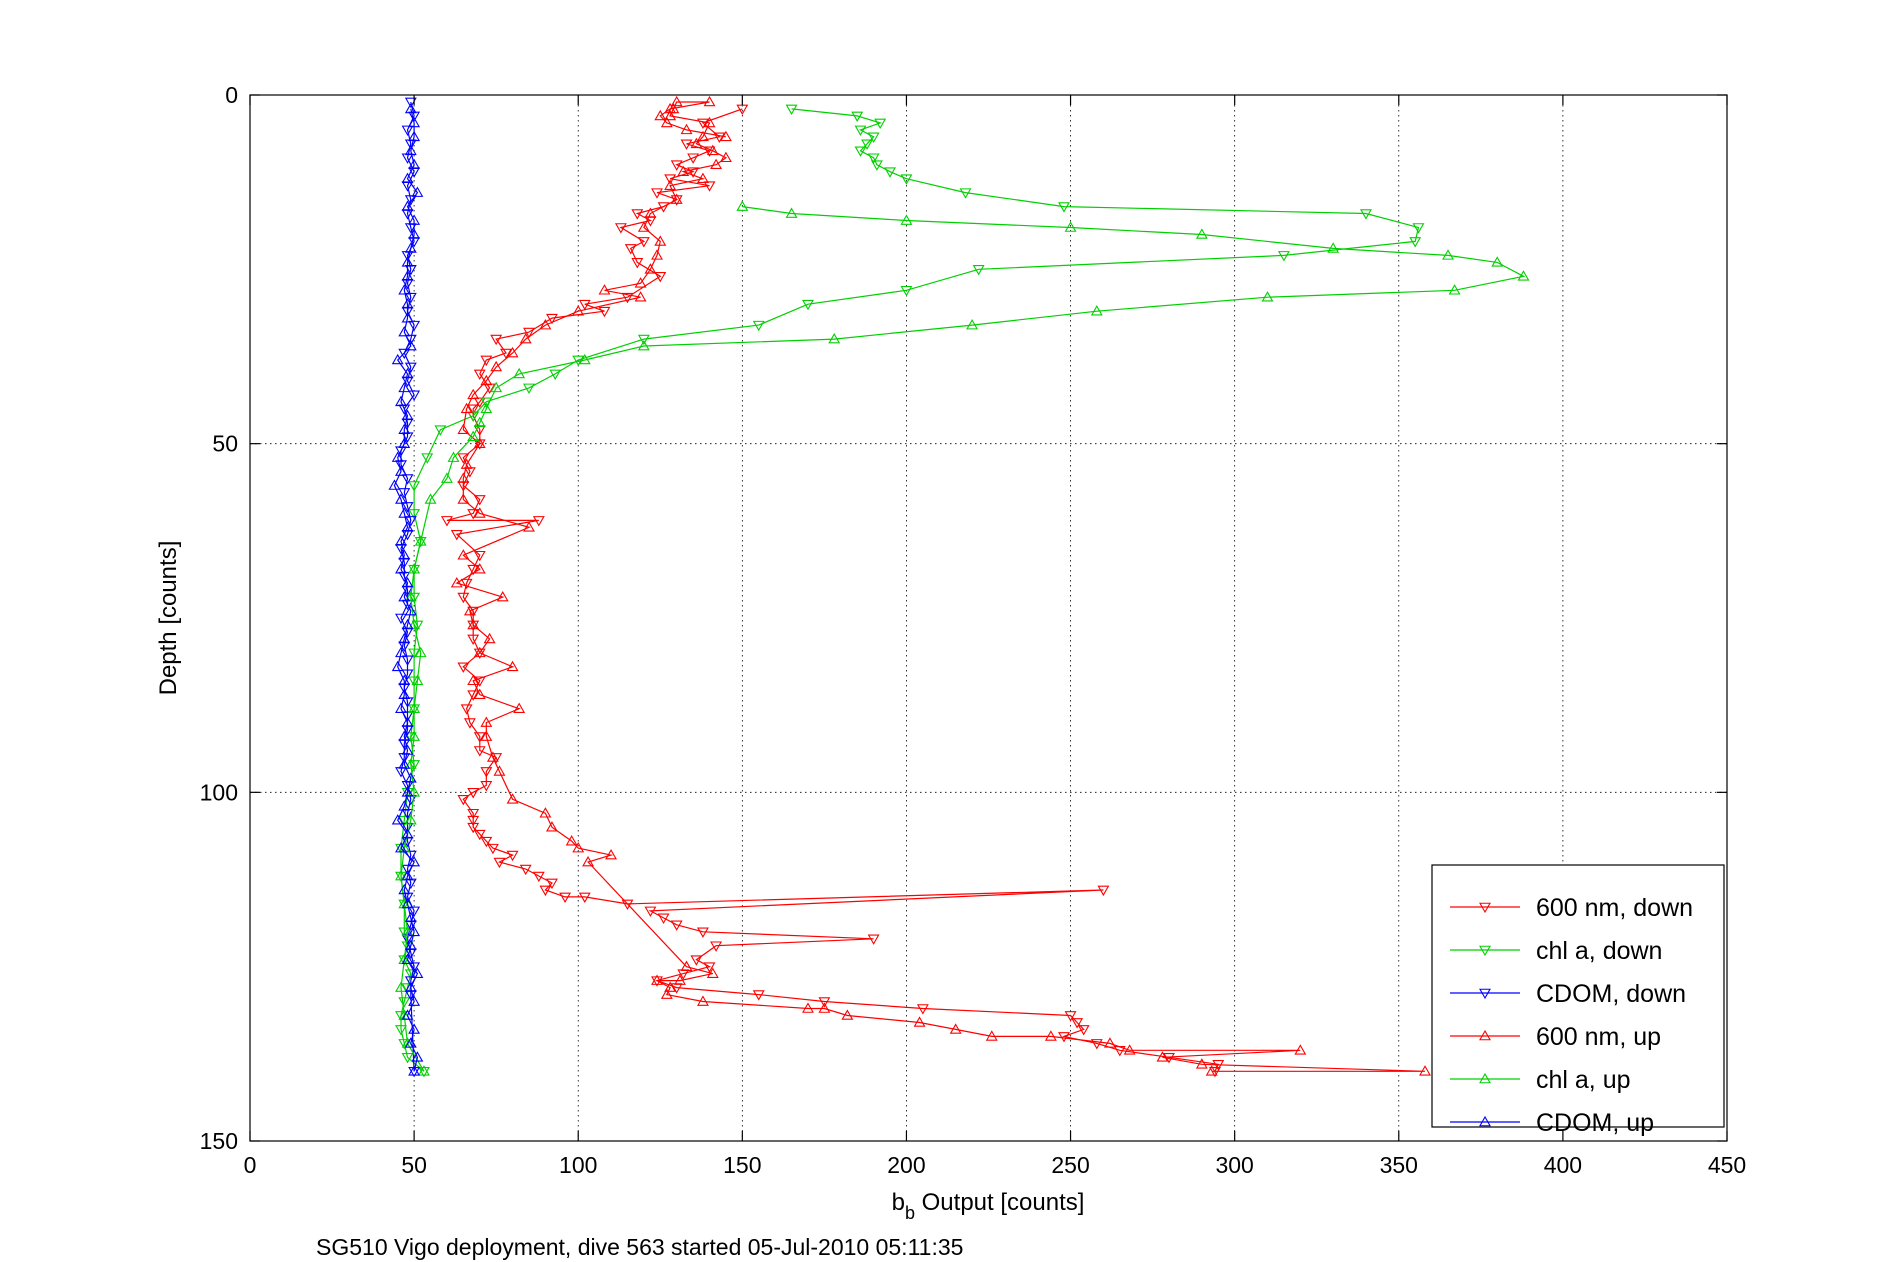 The height and width of the screenshot is (1262, 1891). Describe the element at coordinates (1578, 996) in the screenshot. I see `legend-box` at that location.